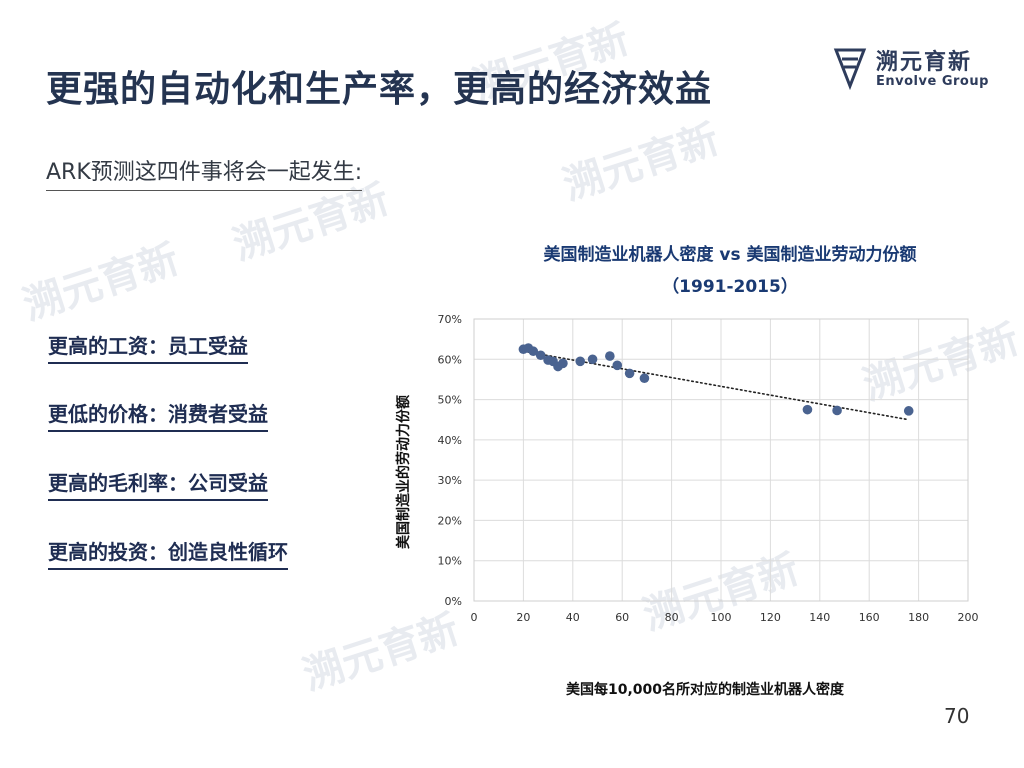 Image resolution: width=1024 pixels, height=768 pixels. What do you see at coordinates (168, 553) in the screenshot?
I see `benefit-item-investment: 更高的投资：创造良性循环` at bounding box center [168, 553].